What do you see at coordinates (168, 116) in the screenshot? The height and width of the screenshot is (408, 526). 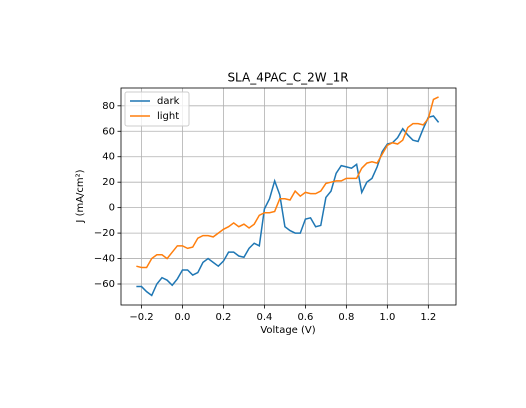 I see `legend-label: light` at bounding box center [168, 116].